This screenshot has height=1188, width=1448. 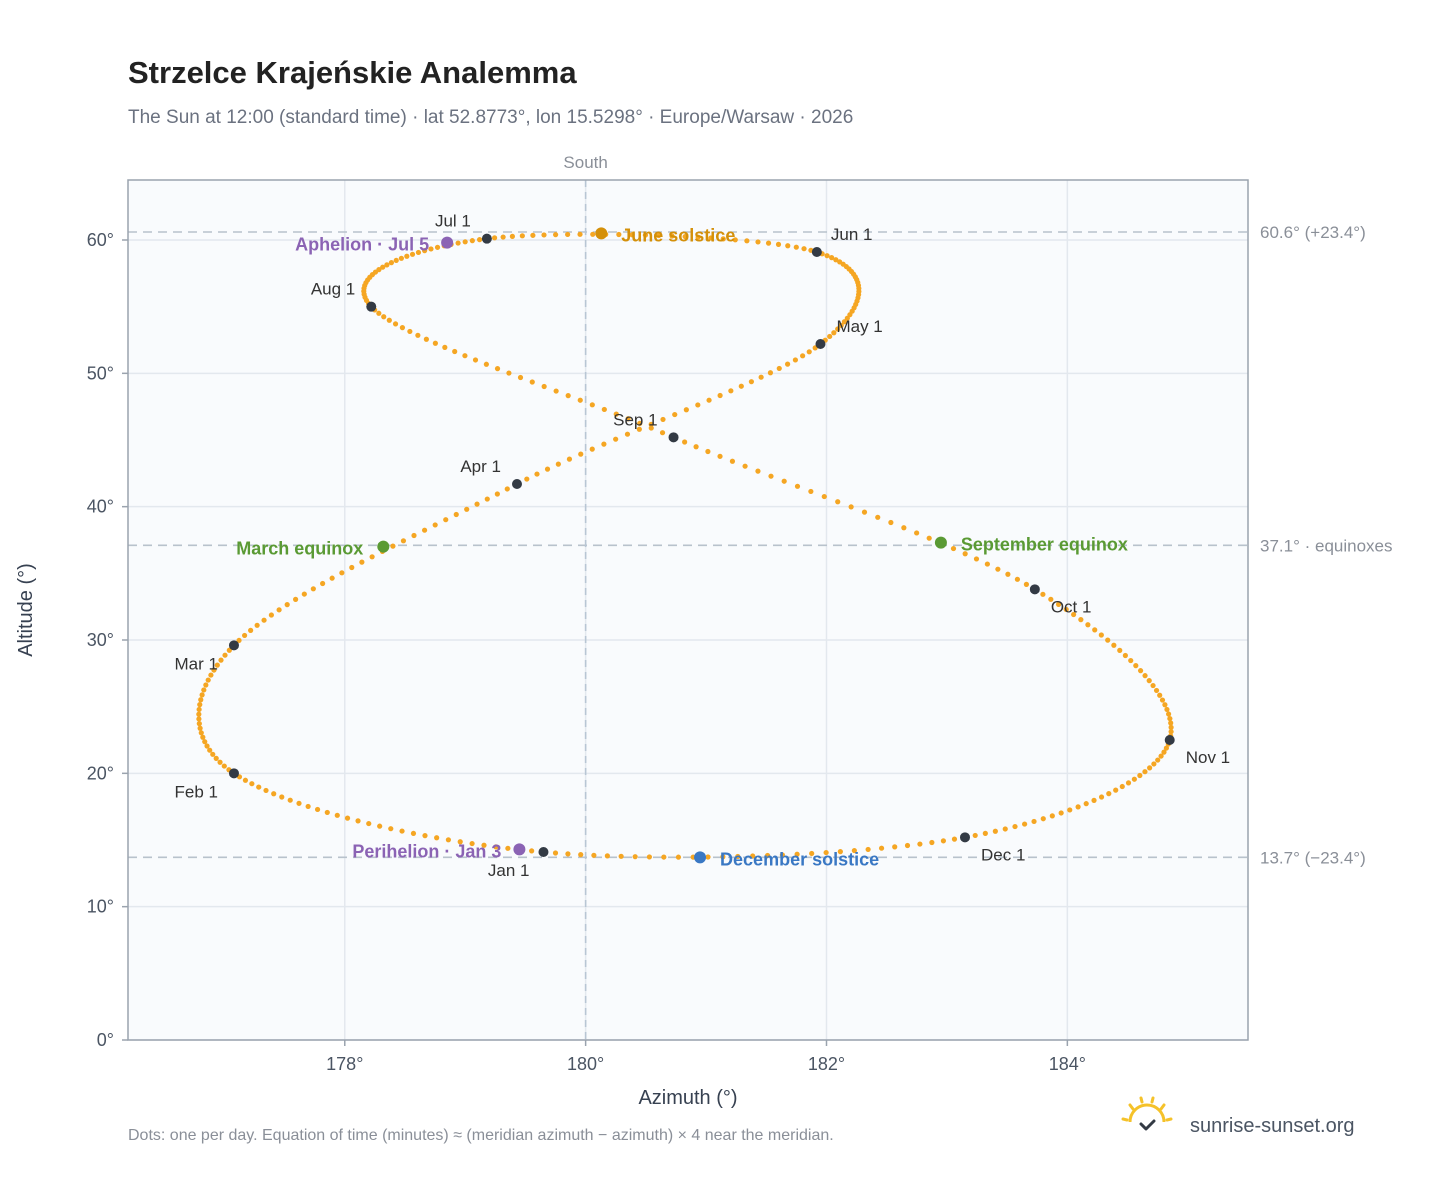 I want to click on y-tick-label: 20°, so click(x=100, y=773).